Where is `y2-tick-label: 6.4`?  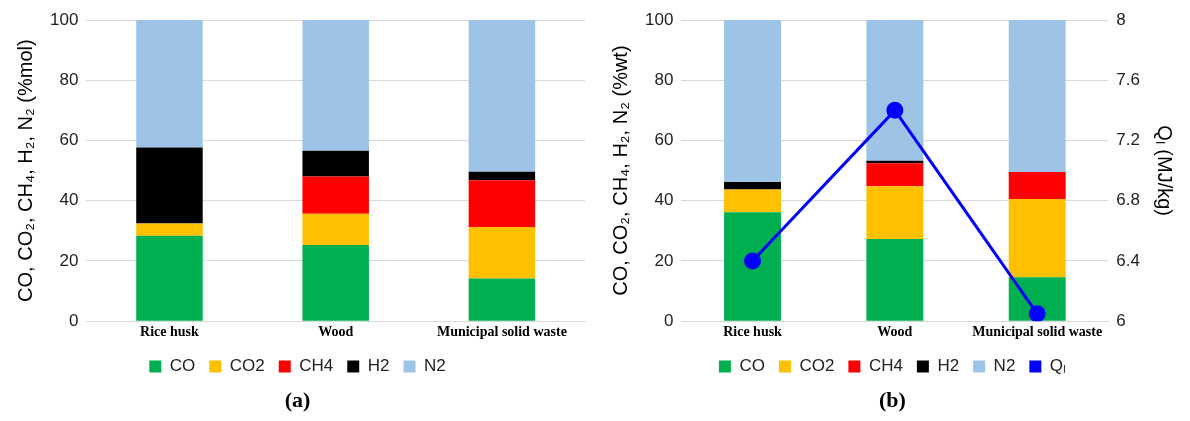
y2-tick-label: 6.4 is located at coordinates (1128, 260).